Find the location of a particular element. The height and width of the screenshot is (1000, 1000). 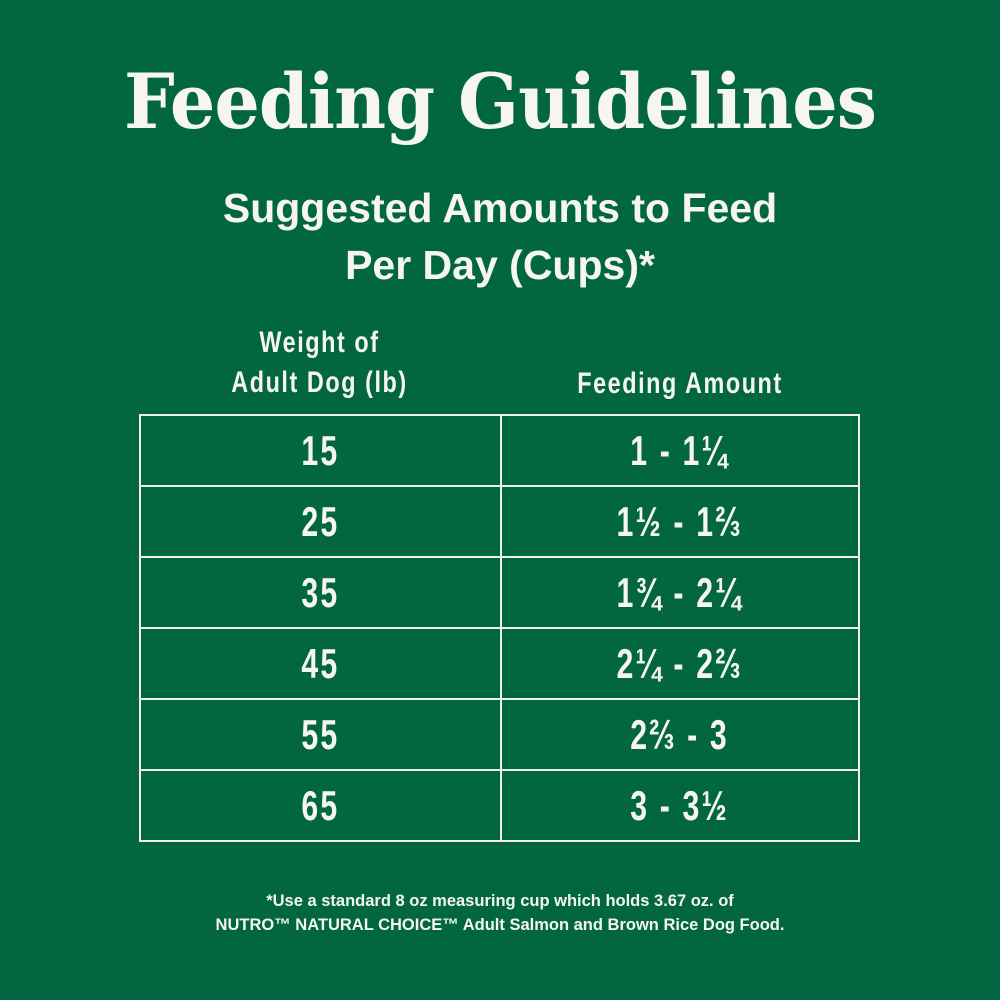

weight-column-header: Weight of Adult Dog (lb) is located at coordinates (320, 363).